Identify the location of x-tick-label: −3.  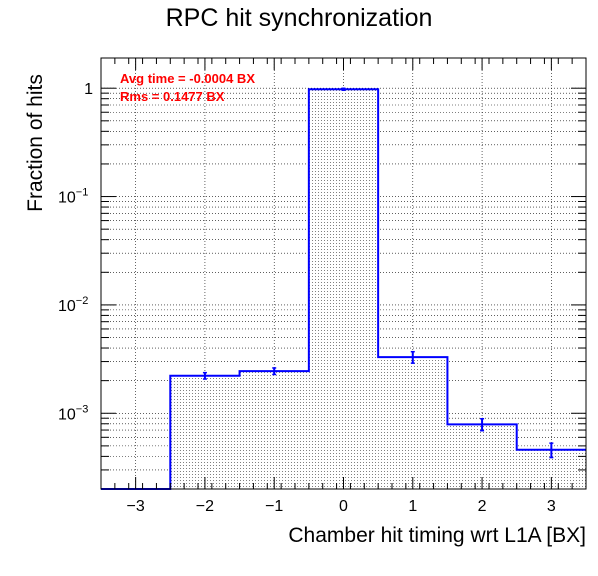
(136, 506).